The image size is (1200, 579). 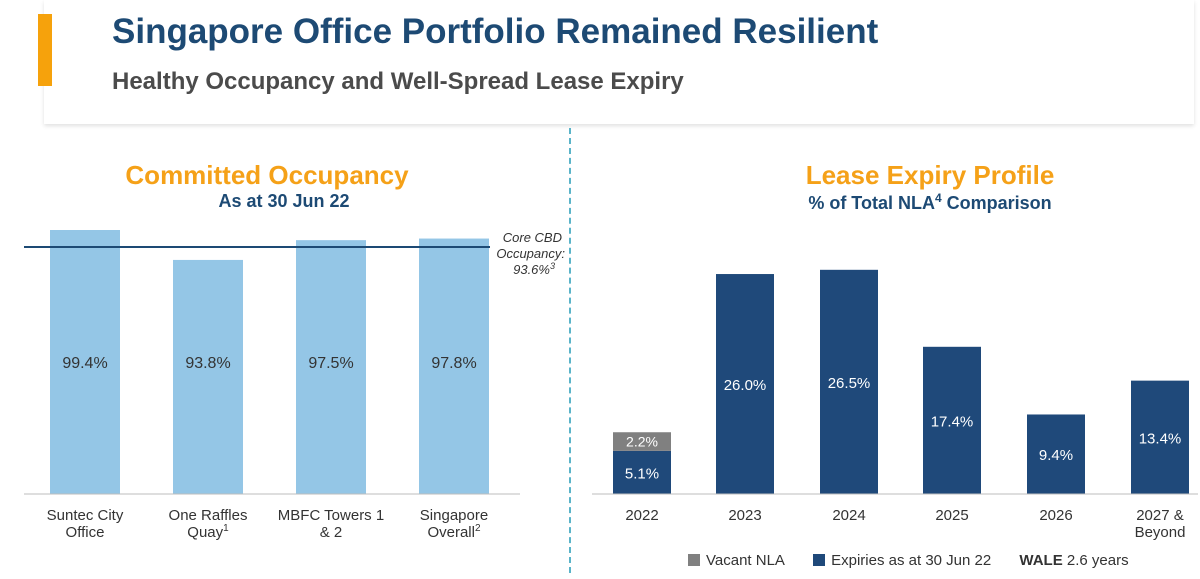 I want to click on legend-vacant-label: Vacant NLA, so click(x=745, y=560).